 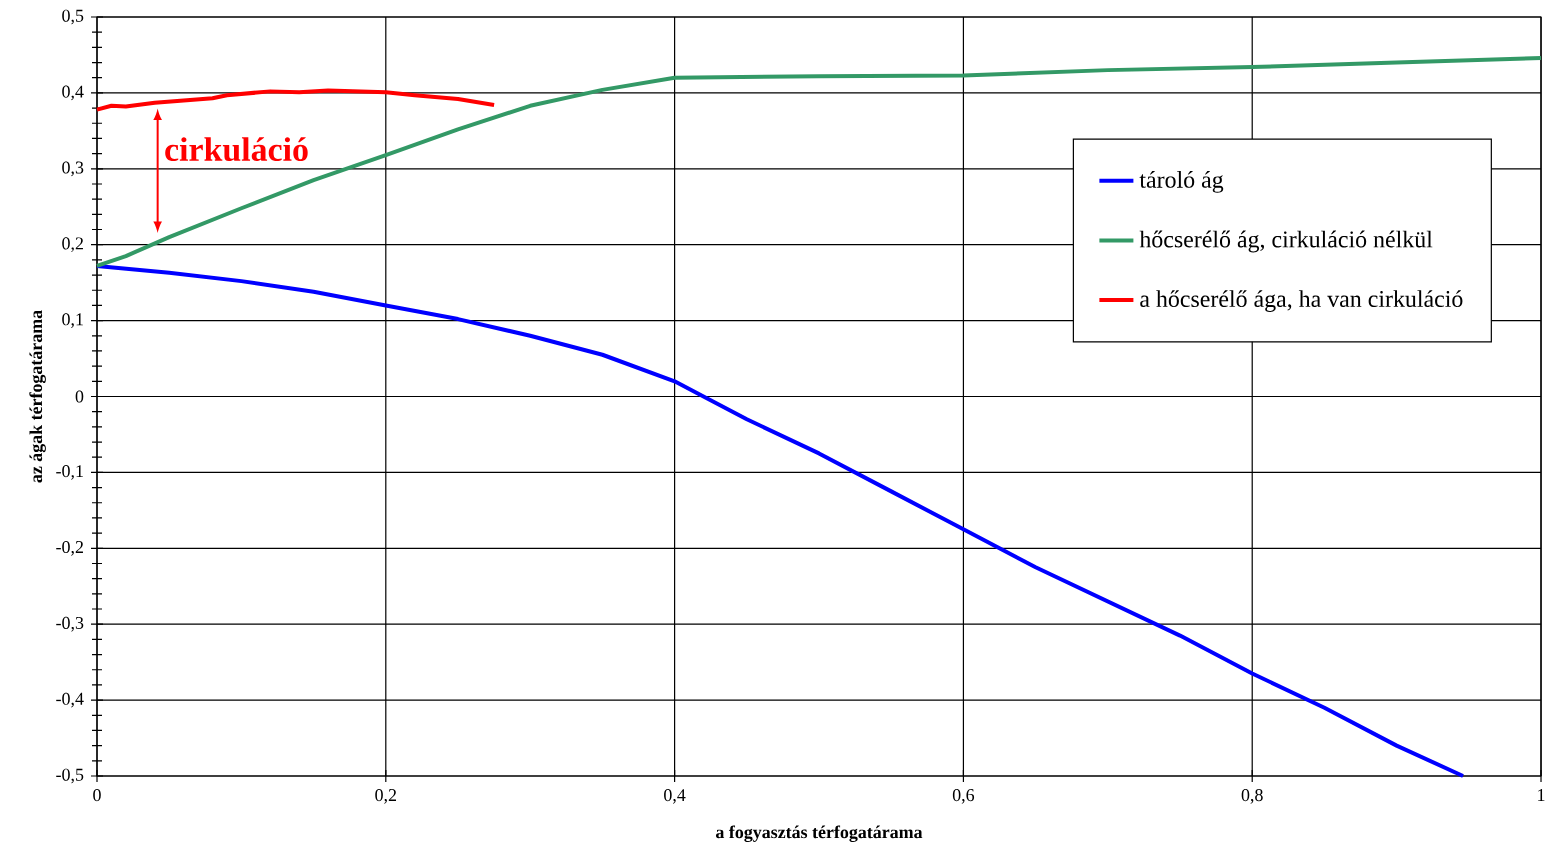 I want to click on y-tick-label: -0,4, so click(x=70, y=700).